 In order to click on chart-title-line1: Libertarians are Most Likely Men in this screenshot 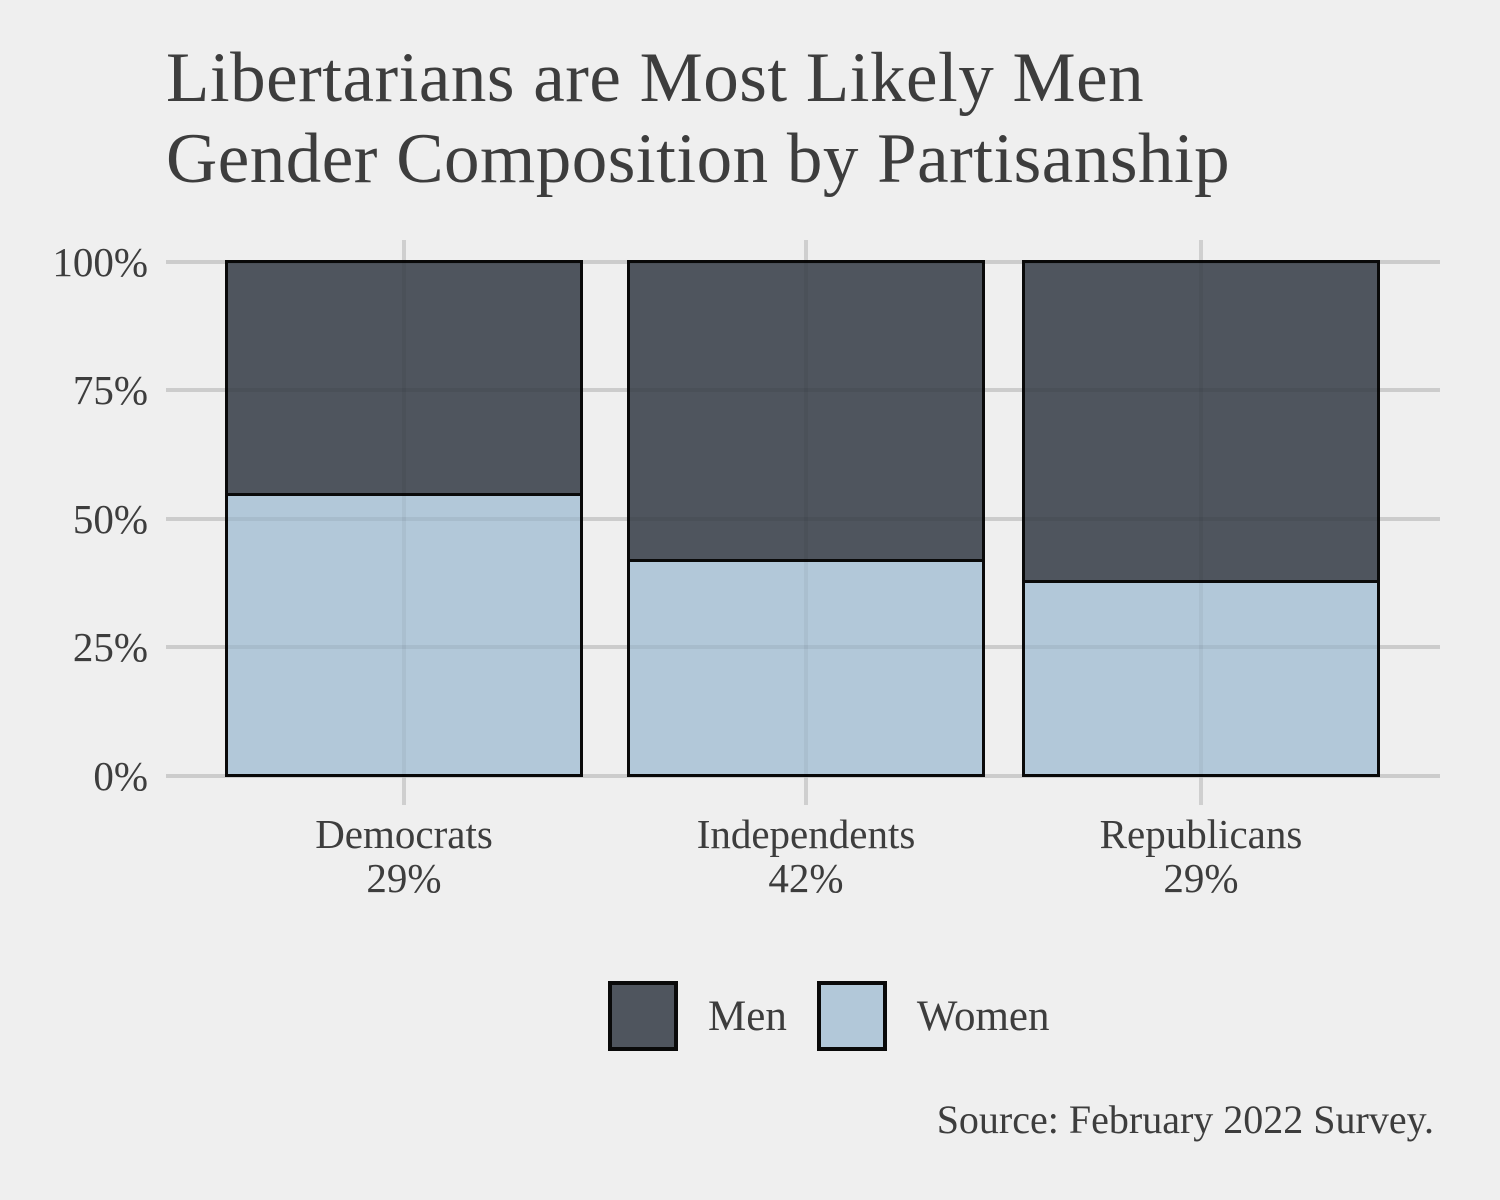, I will do `click(655, 78)`.